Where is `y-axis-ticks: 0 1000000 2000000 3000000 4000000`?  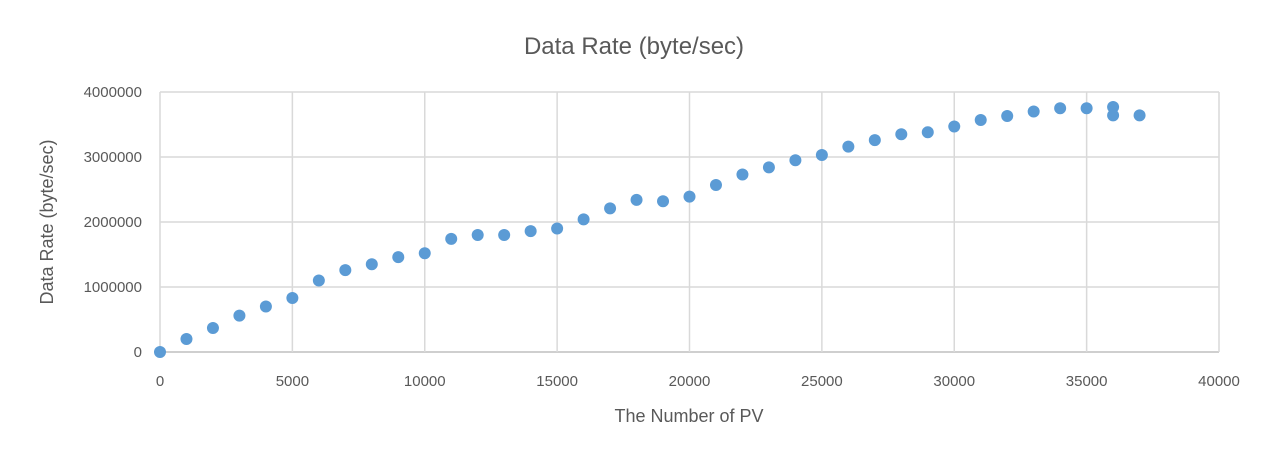
y-axis-ticks: 0 1000000 2000000 3000000 4000000 is located at coordinates (113, 222).